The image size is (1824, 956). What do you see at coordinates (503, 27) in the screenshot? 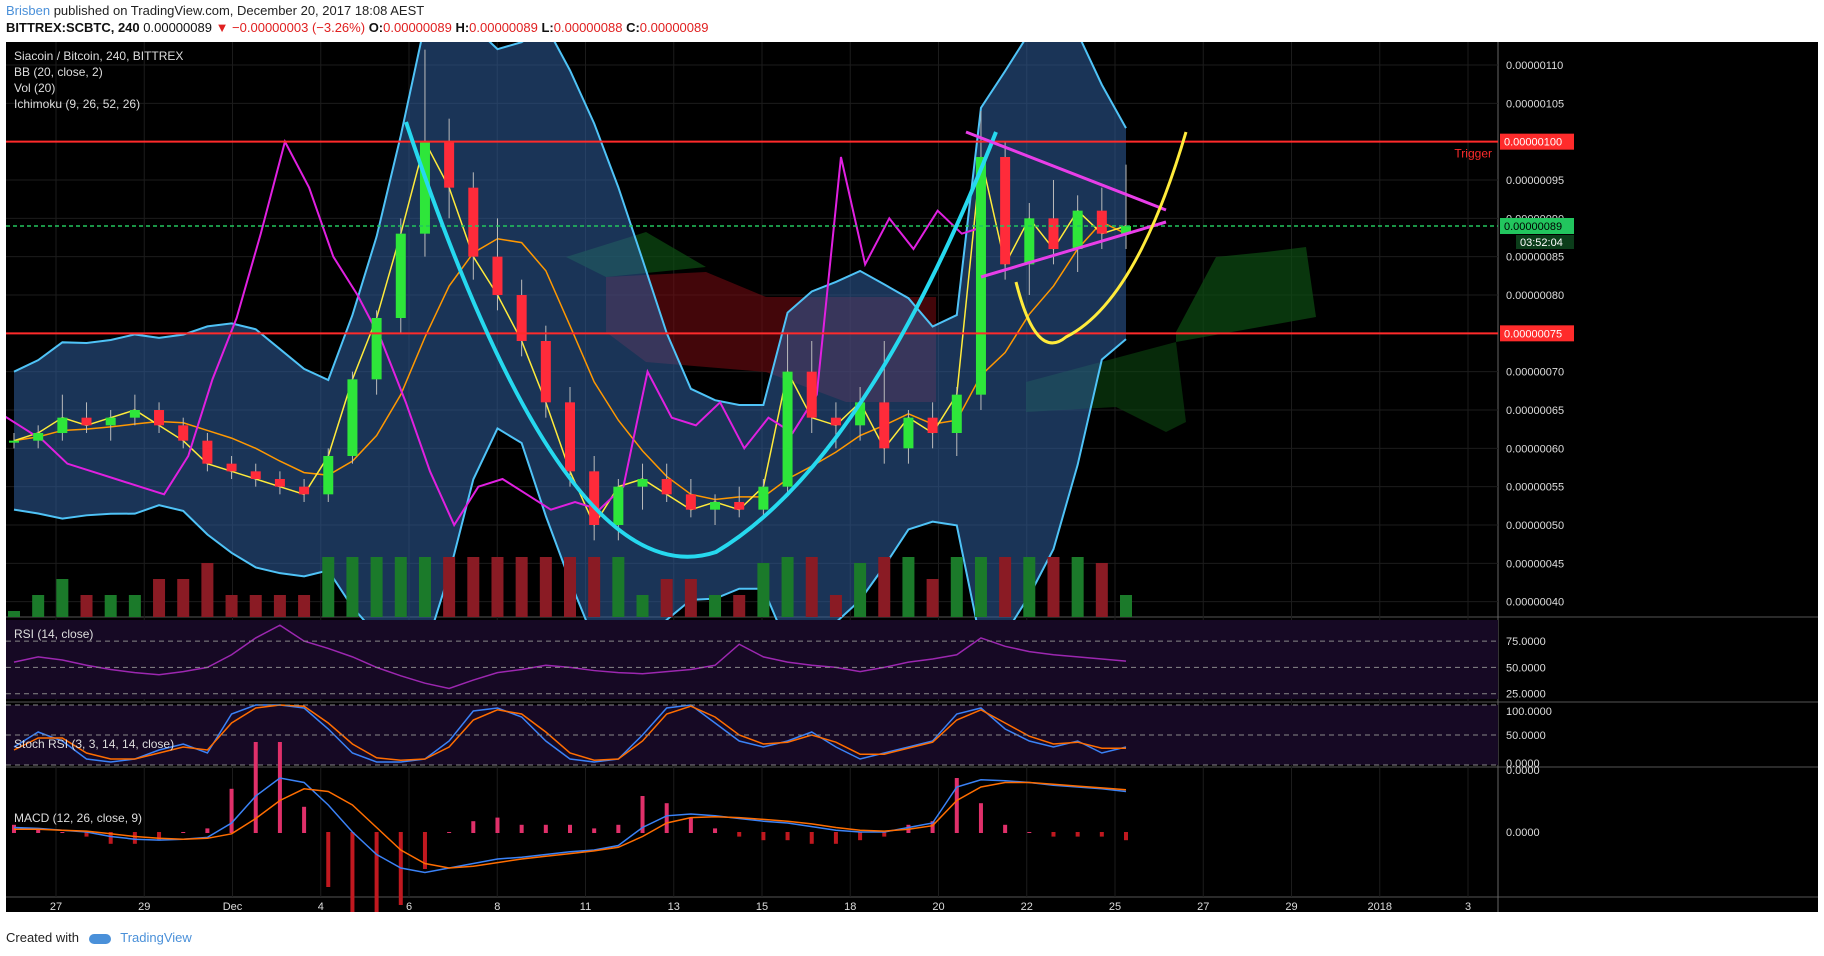
I see `high-value: 0.00000089` at bounding box center [503, 27].